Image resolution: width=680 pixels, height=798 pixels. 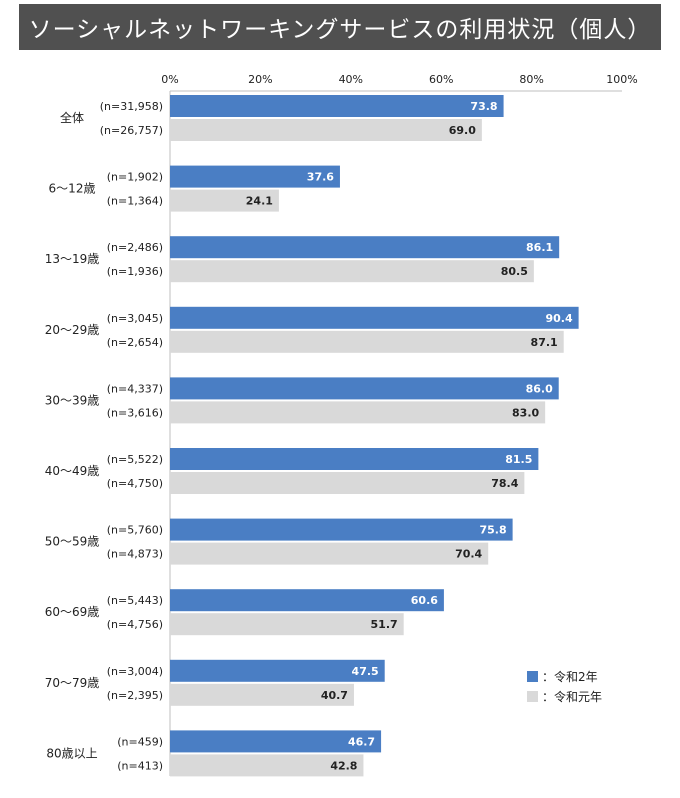 I want to click on data-label: 70.4, so click(x=468, y=554).